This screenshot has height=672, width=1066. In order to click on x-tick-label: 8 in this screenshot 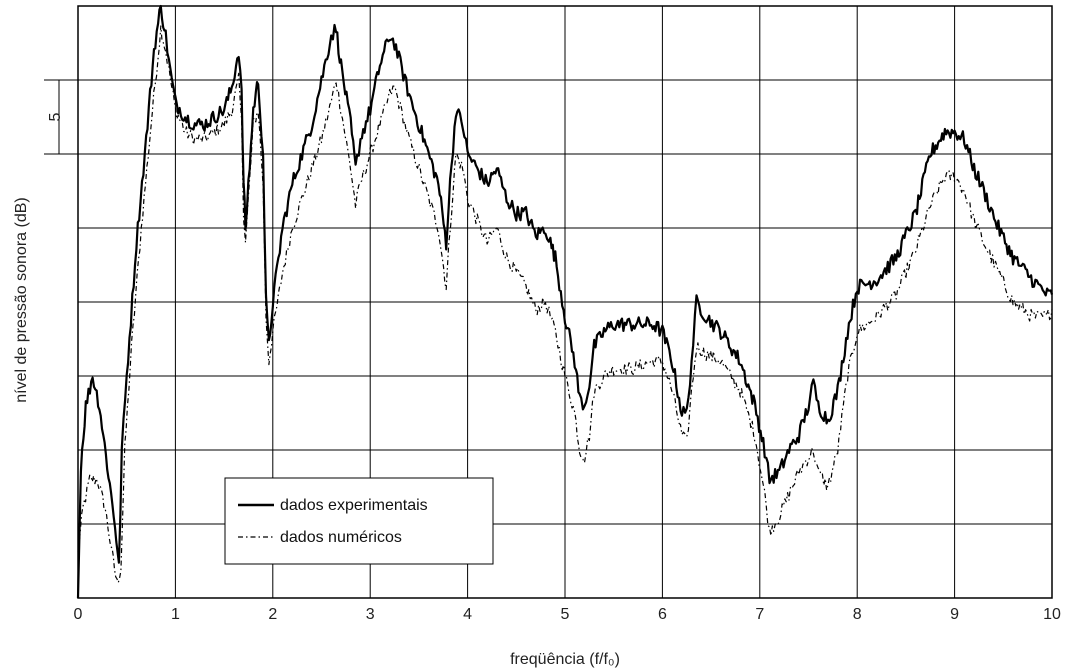, I will do `click(857, 614)`.